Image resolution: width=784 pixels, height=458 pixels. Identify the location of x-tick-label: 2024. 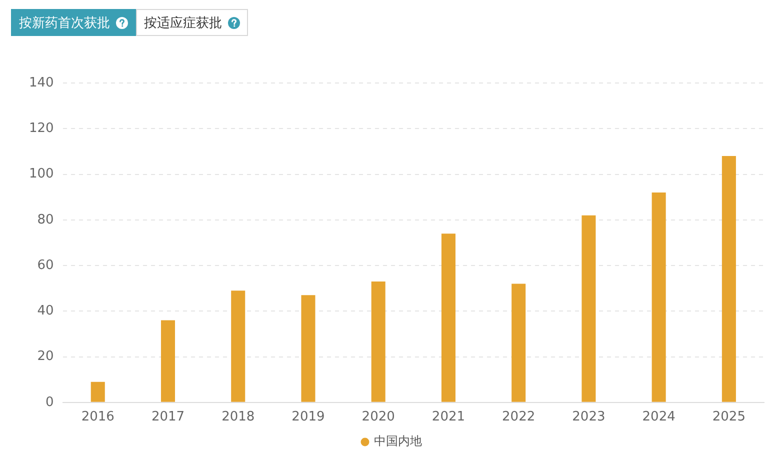
(659, 417).